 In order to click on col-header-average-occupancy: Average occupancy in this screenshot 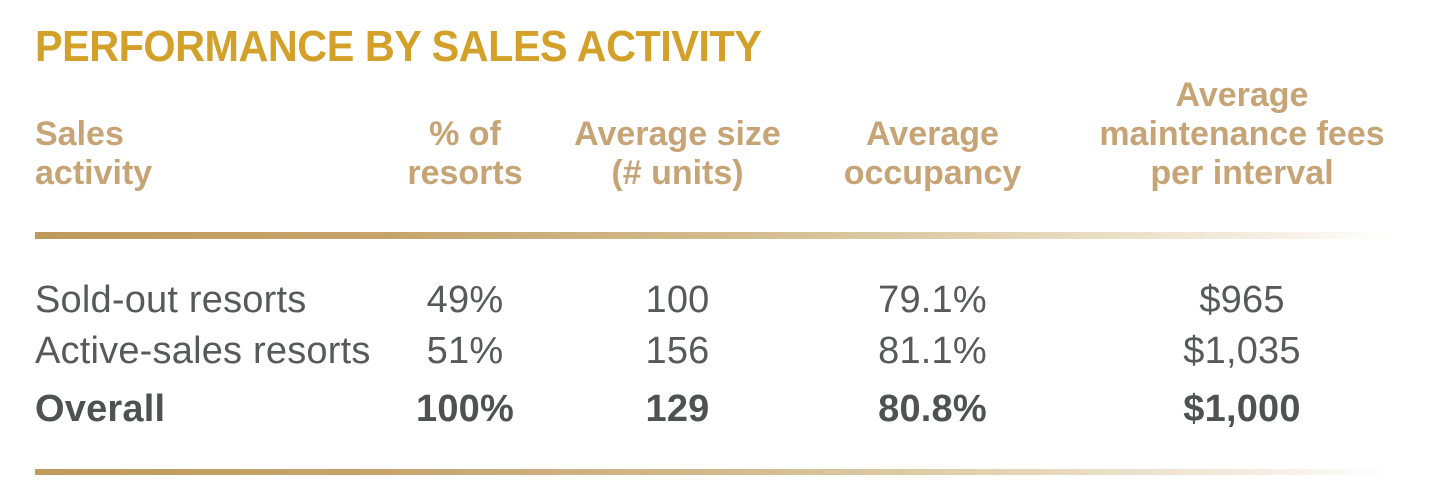, I will do `click(932, 153)`.